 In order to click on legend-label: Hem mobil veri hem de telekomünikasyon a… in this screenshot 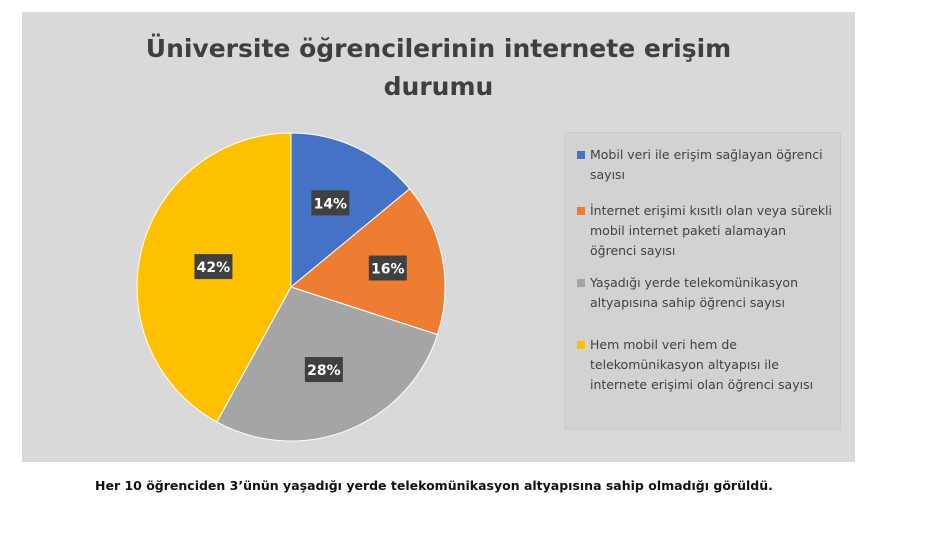, I will do `click(702, 364)`.